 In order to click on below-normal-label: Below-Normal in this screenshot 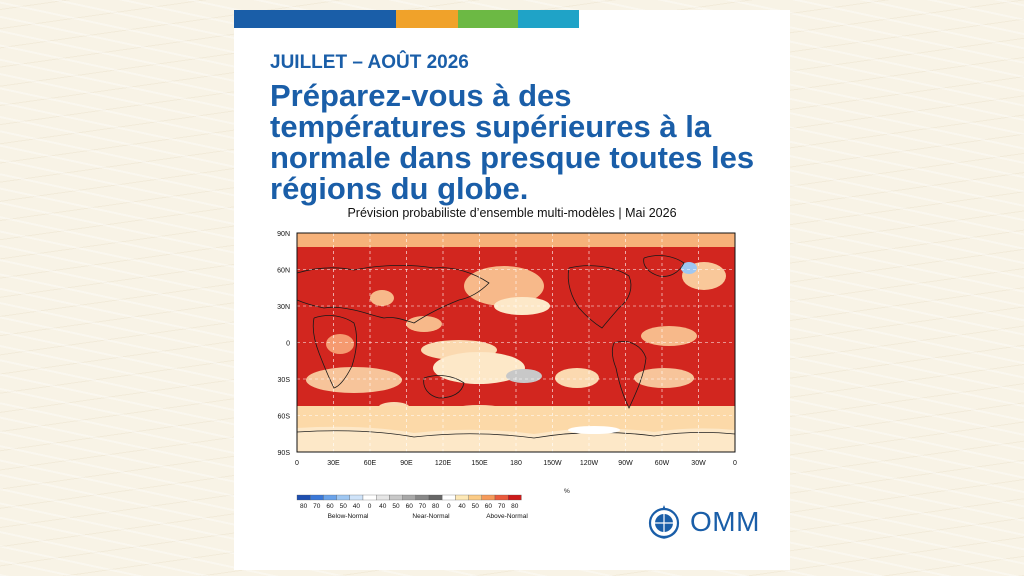, I will do `click(348, 516)`.